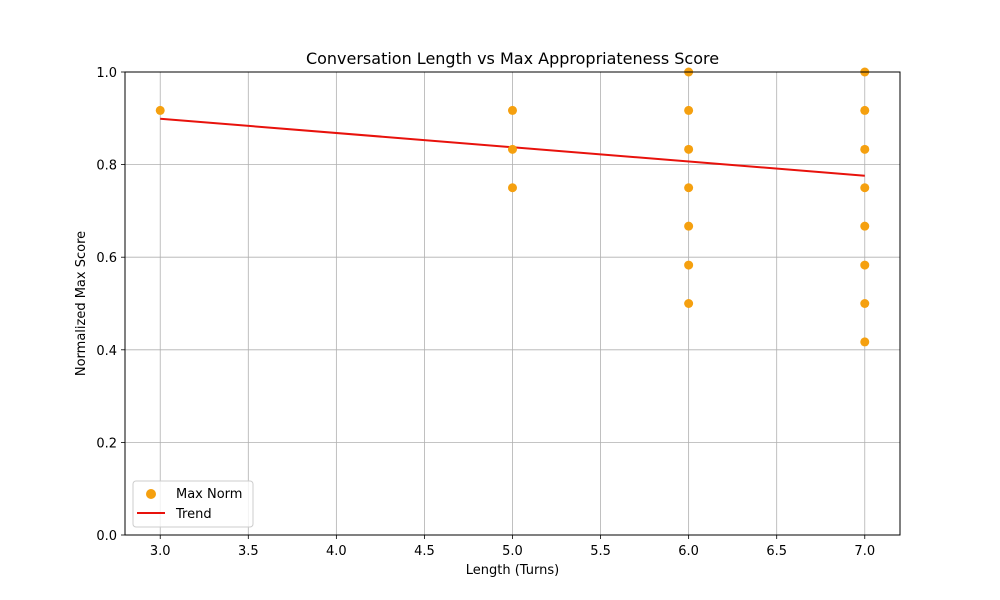  What do you see at coordinates (336, 551) in the screenshot?
I see `x-tick-label: 4.0` at bounding box center [336, 551].